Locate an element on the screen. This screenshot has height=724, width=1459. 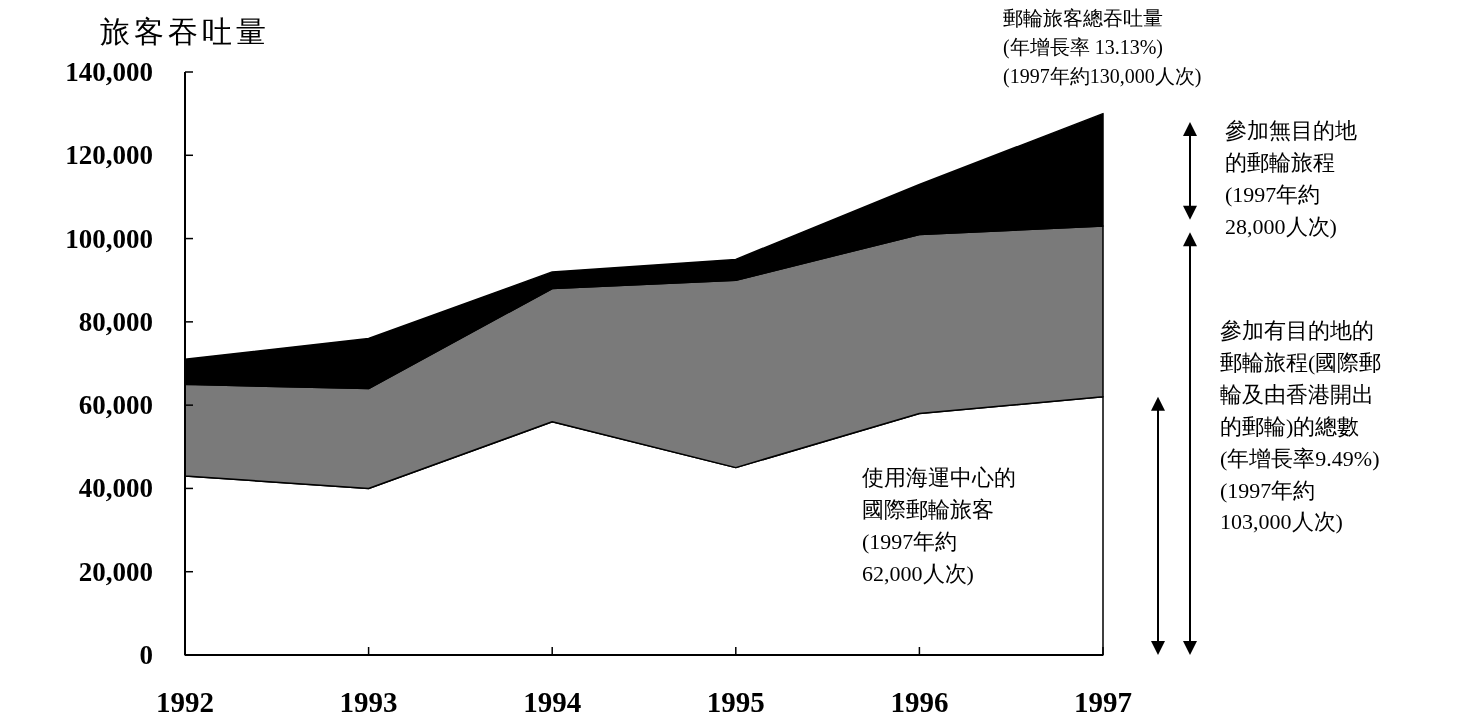
y-tick-label: 20,000 is located at coordinates (115, 571).